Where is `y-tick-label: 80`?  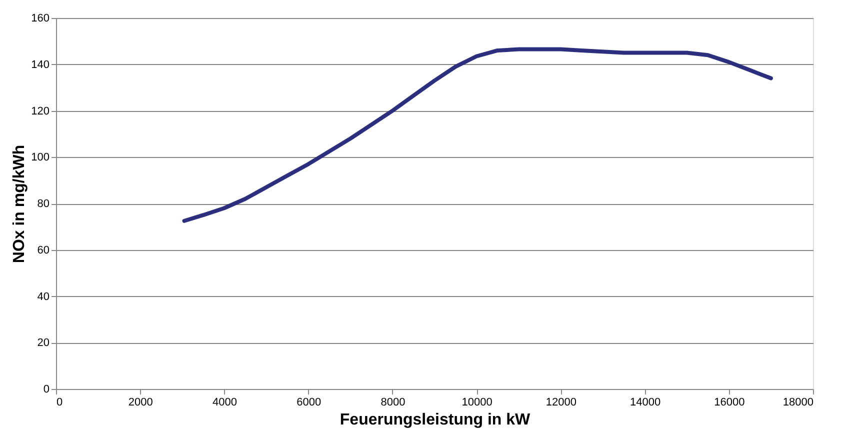
y-tick-label: 80 is located at coordinates (43, 204).